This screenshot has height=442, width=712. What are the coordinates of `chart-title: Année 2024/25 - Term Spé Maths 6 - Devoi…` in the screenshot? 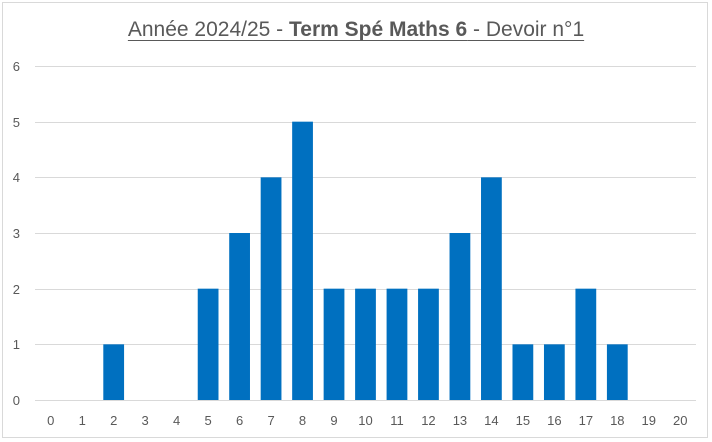 It's located at (356, 30).